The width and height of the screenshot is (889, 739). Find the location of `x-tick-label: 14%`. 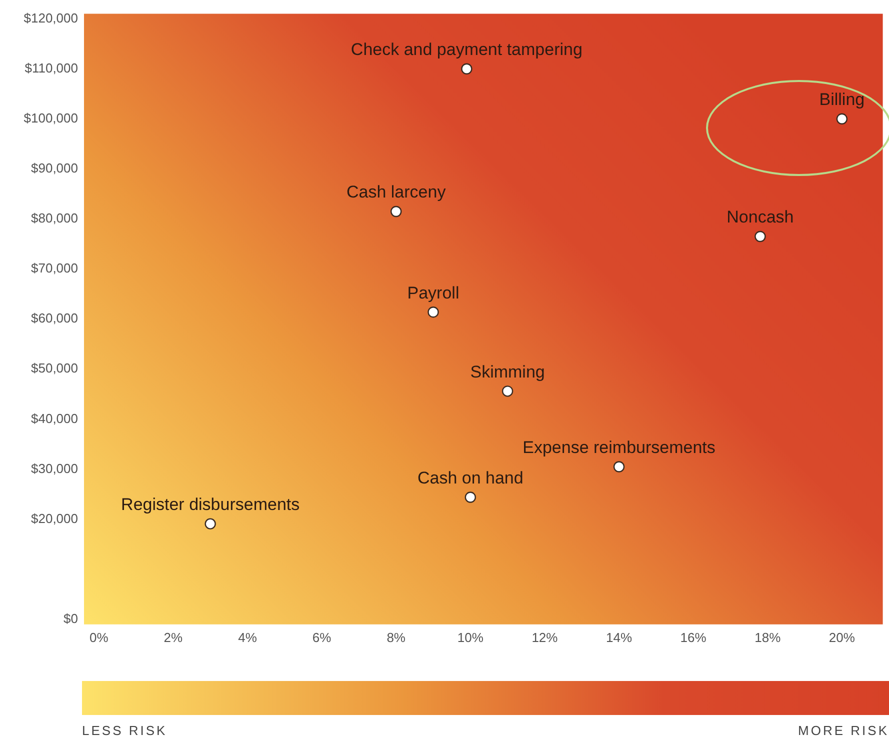

x-tick-label: 14% is located at coordinates (619, 637).